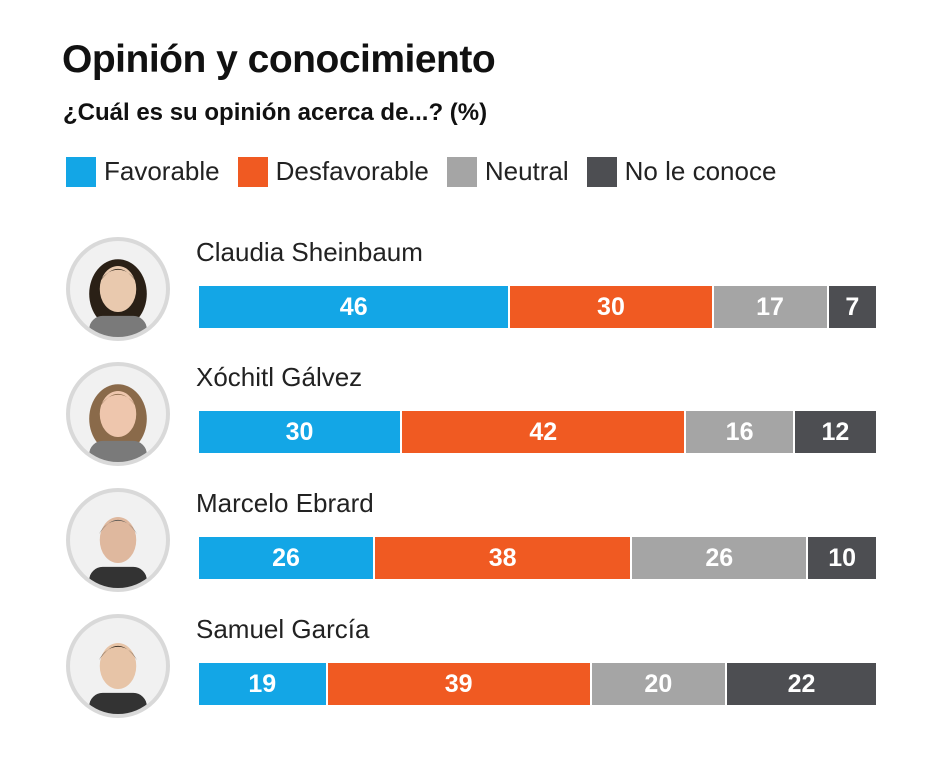  What do you see at coordinates (801, 684) in the screenshot?
I see `bar-segment-no-le-conoce: 22` at bounding box center [801, 684].